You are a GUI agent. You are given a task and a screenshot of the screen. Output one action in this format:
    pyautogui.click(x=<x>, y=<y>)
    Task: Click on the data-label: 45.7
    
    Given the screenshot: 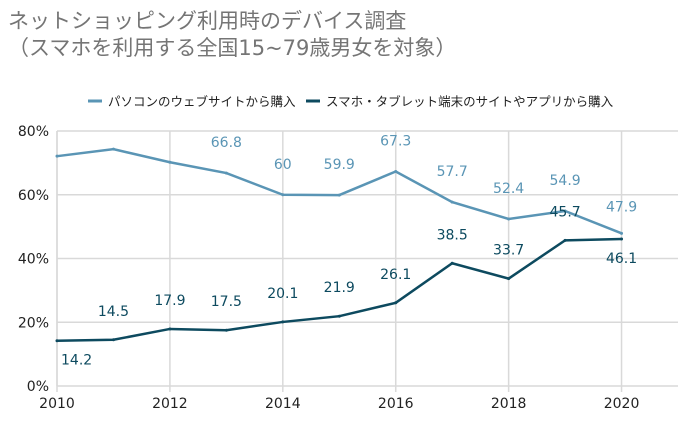 What is the action you would take?
    pyautogui.click(x=565, y=212)
    